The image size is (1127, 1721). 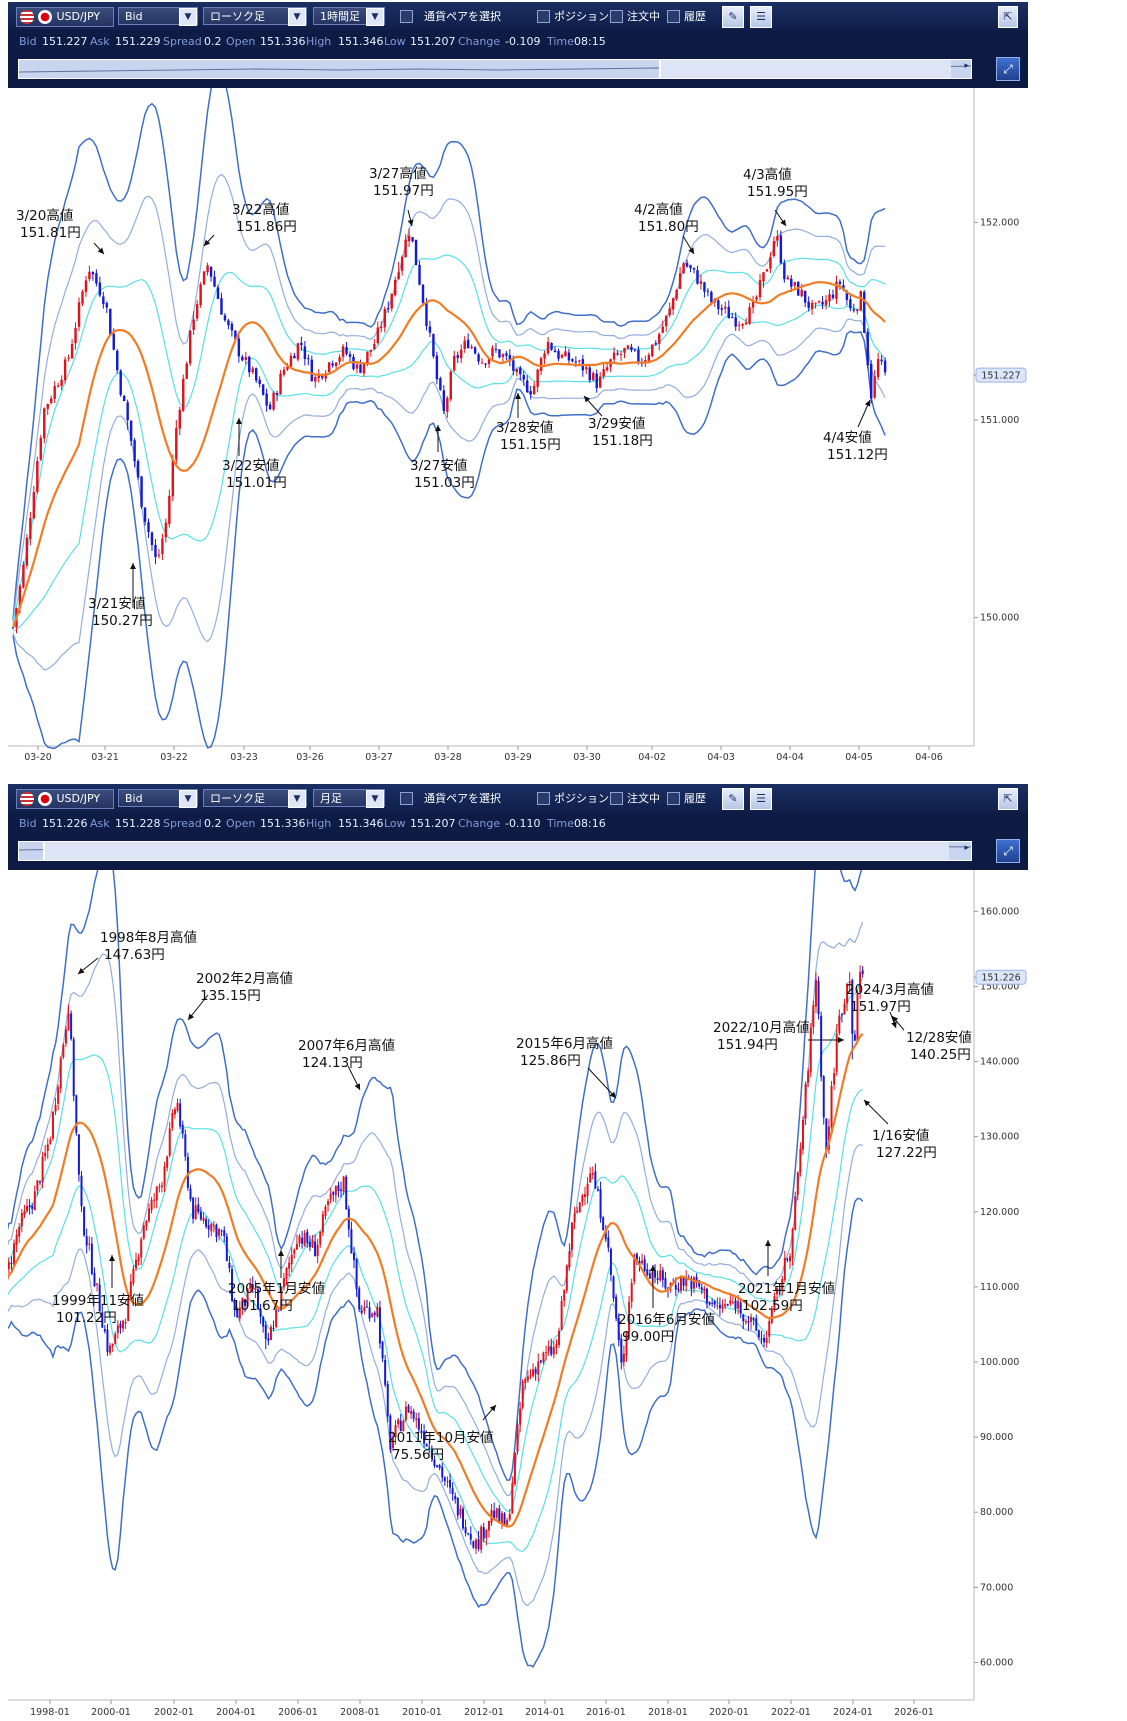 I want to click on chevron-down-icon: ▼, so click(x=375, y=17).